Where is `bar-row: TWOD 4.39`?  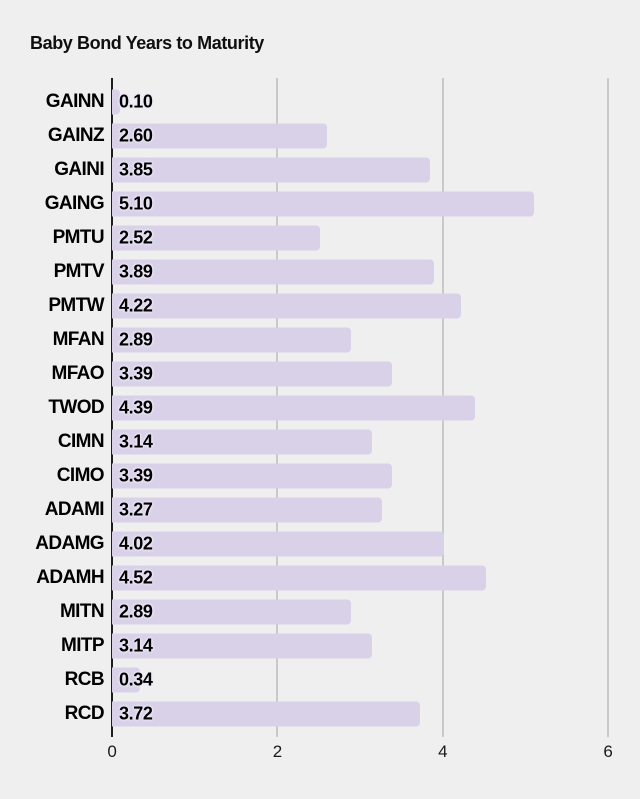 bar-row: TWOD 4.39 is located at coordinates (320, 408).